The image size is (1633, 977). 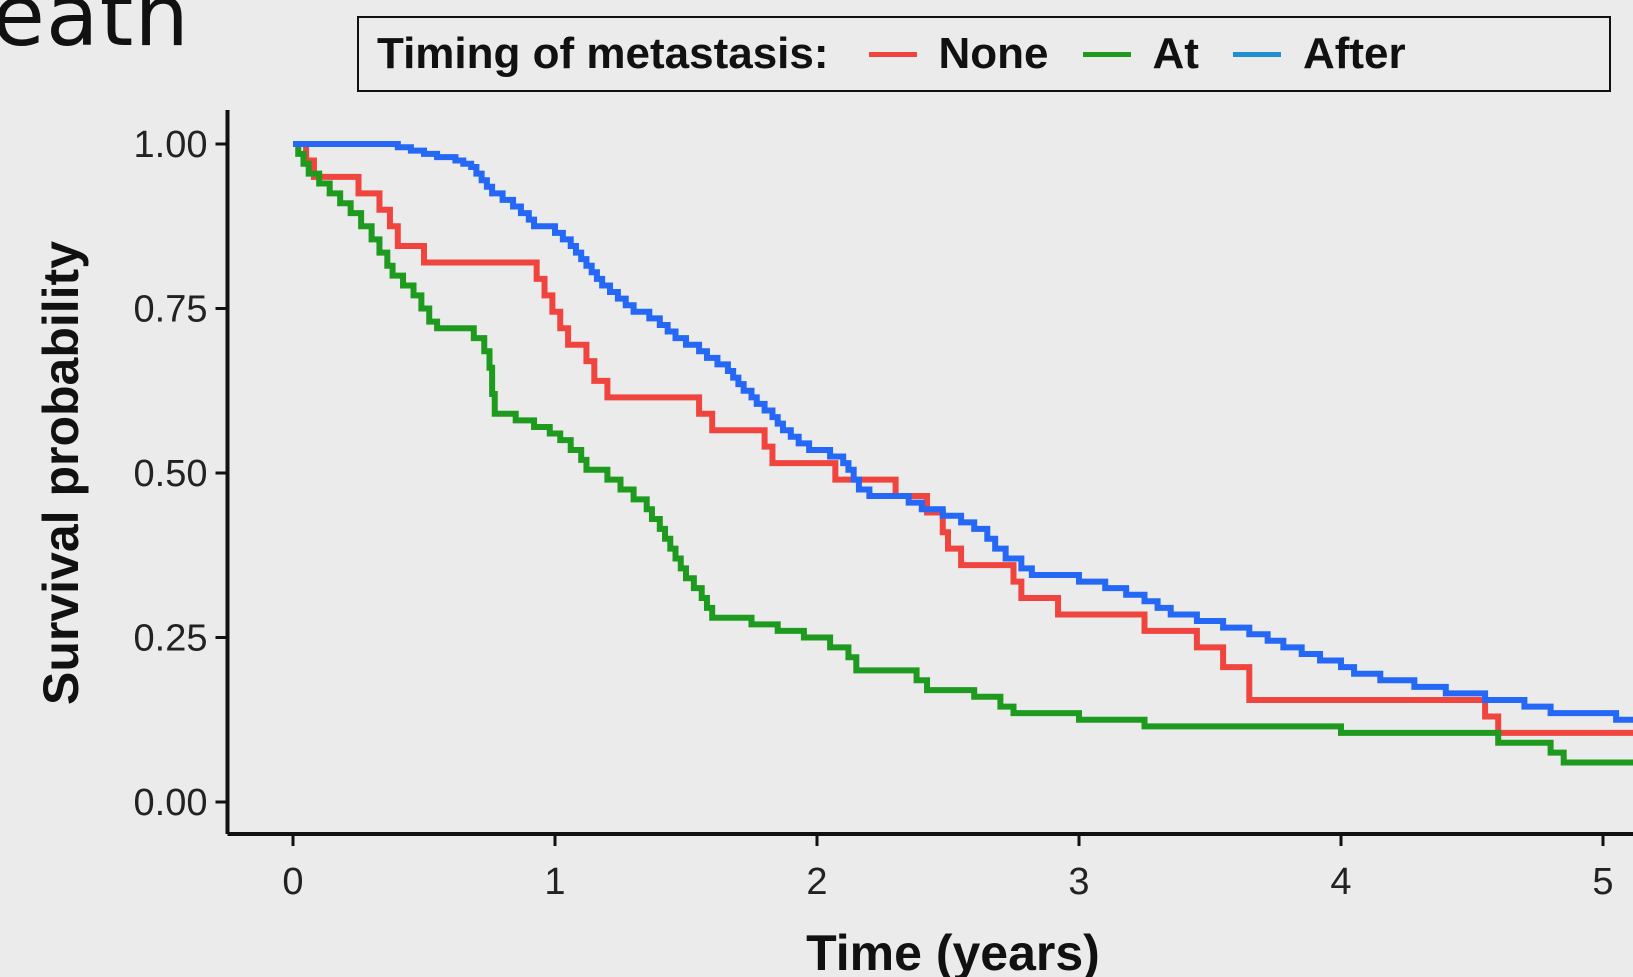 I want to click on legend-swatch-at, so click(x=1106, y=54).